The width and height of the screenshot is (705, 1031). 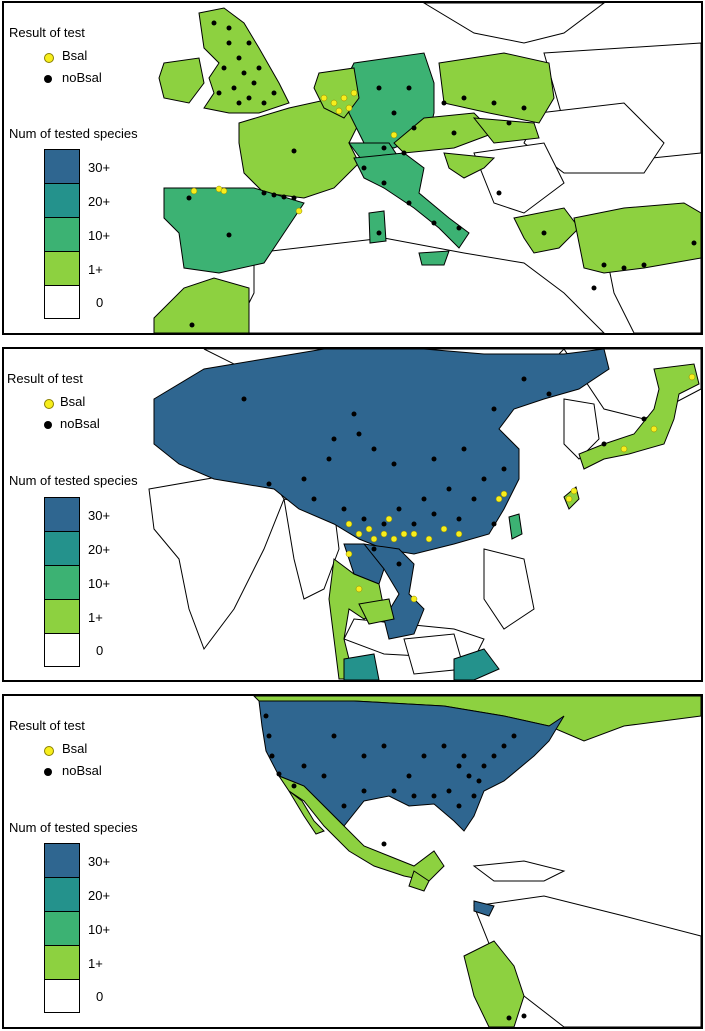 I want to click on bsal-points-asia, so click(x=520, y=488).